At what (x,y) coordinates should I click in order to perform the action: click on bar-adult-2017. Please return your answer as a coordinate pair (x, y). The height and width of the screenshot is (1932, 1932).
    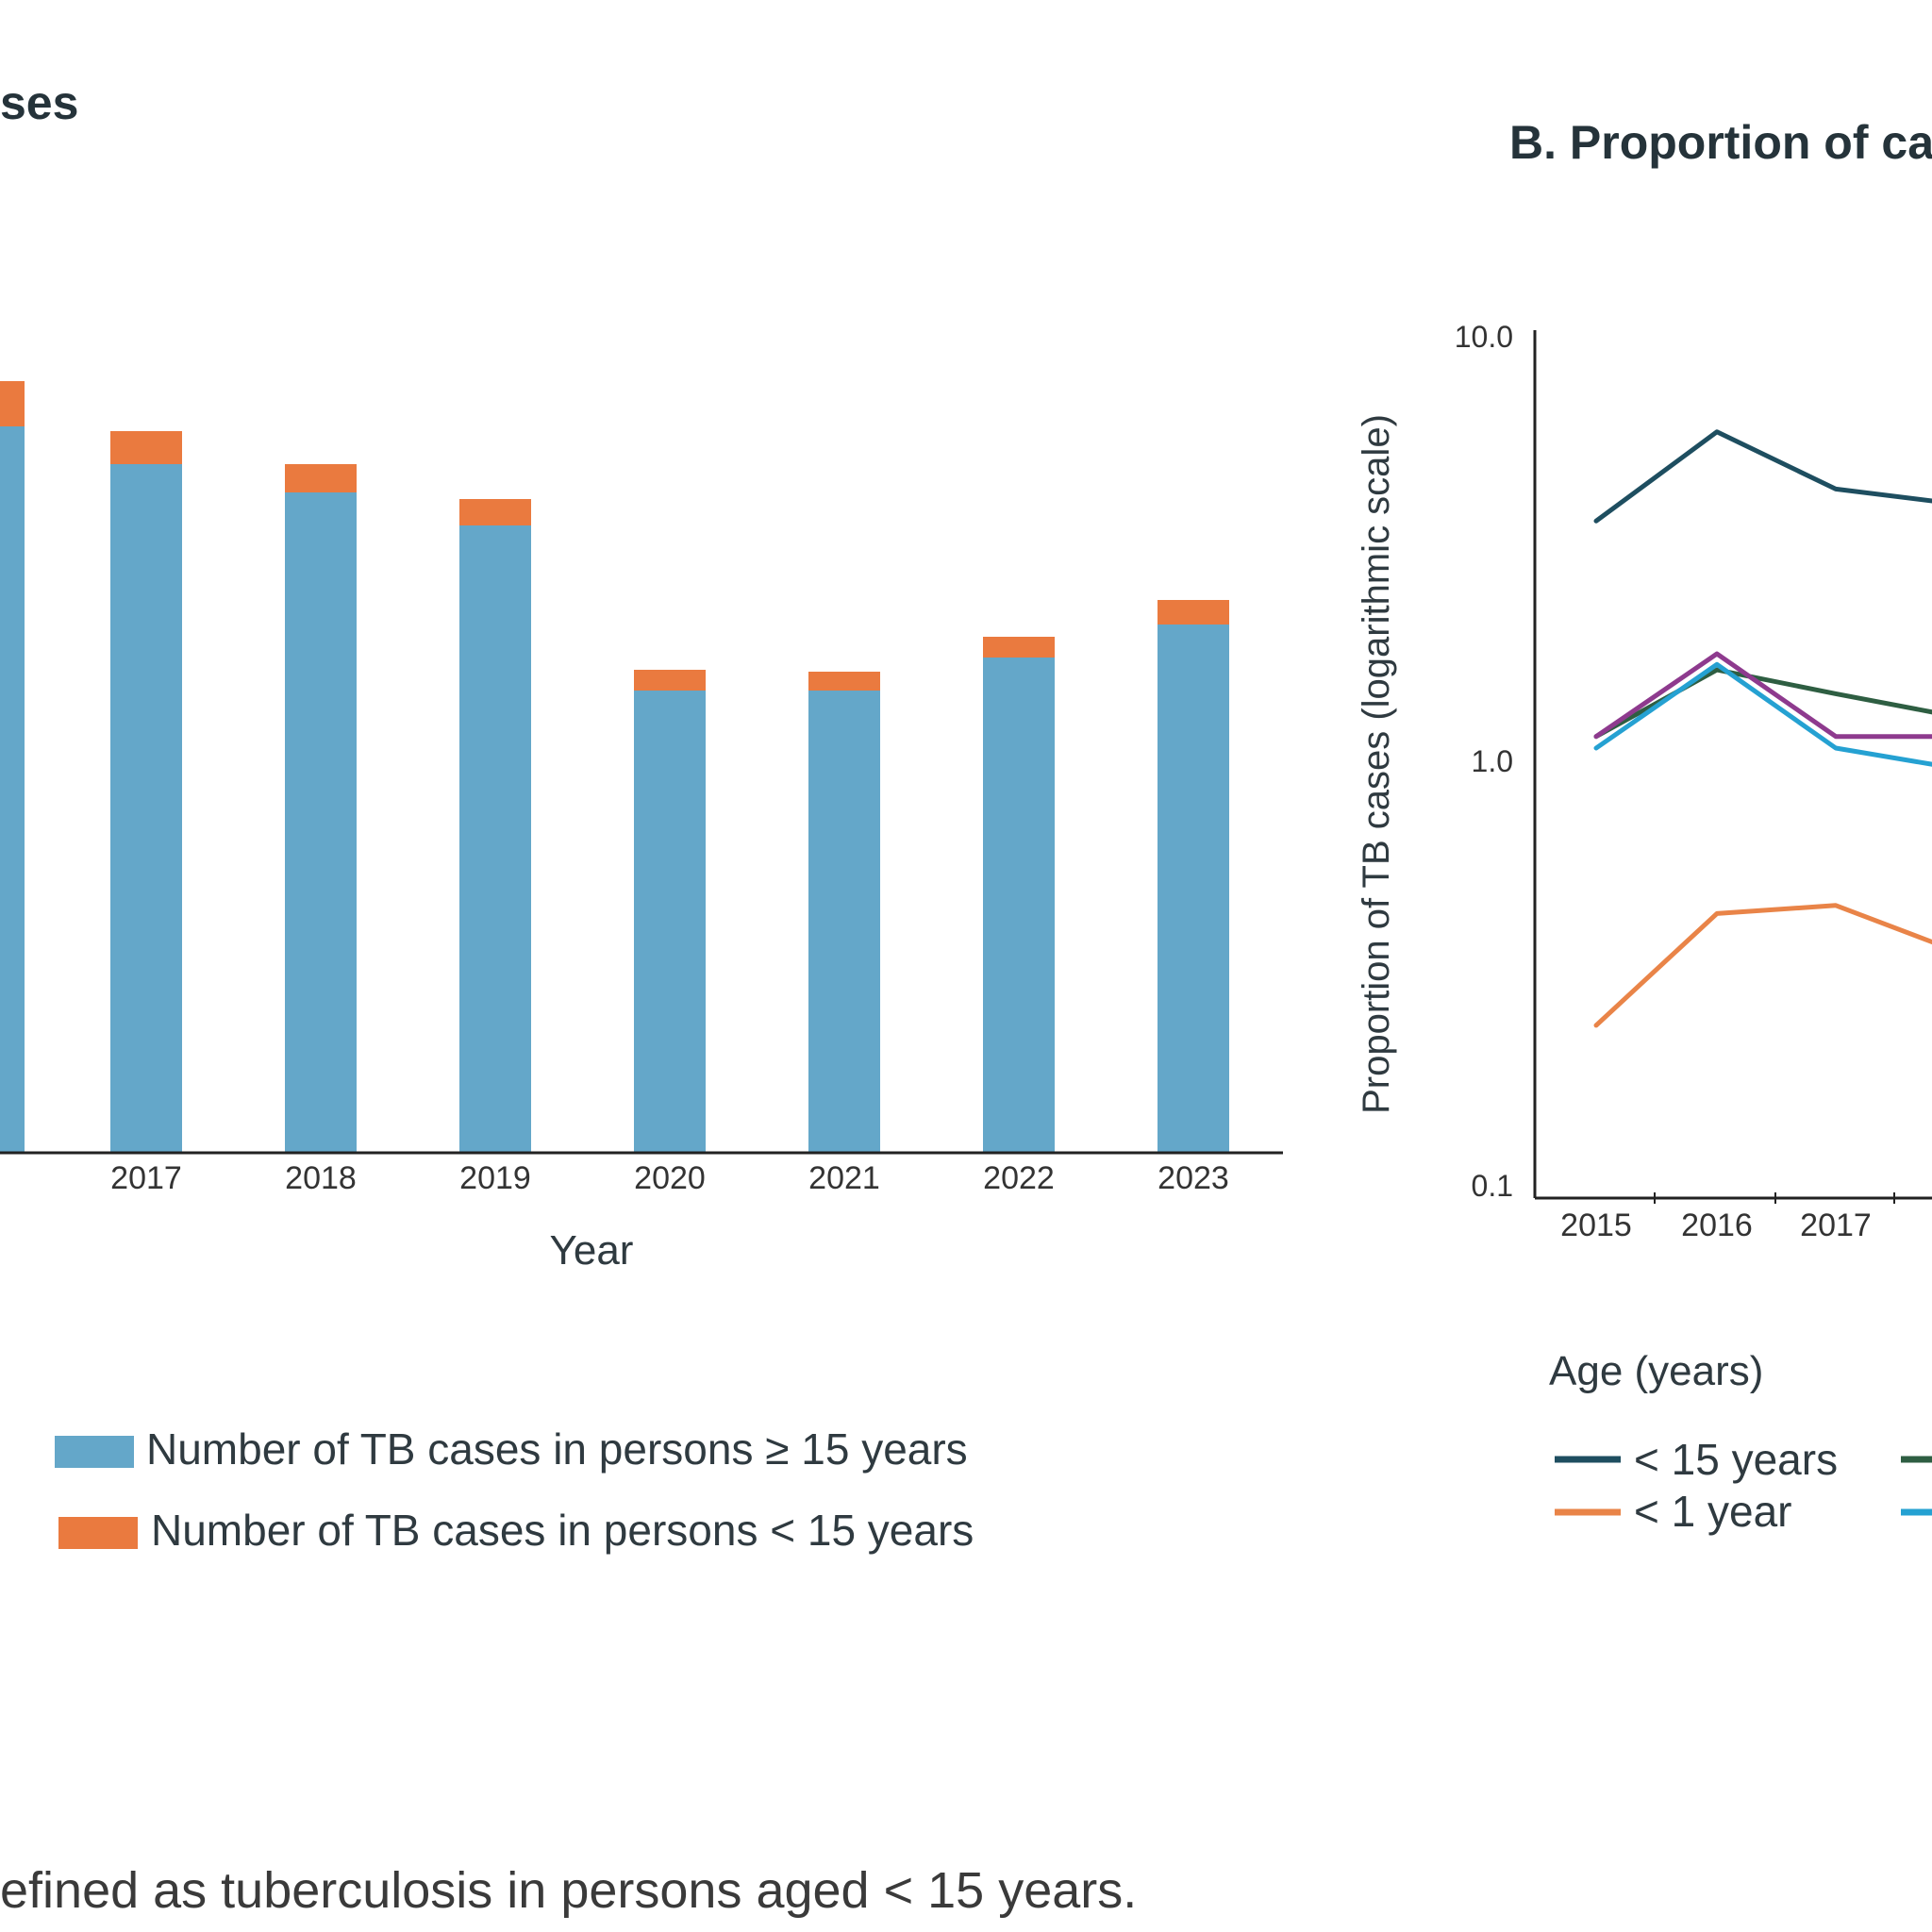
    Looking at the image, I should click on (146, 808).